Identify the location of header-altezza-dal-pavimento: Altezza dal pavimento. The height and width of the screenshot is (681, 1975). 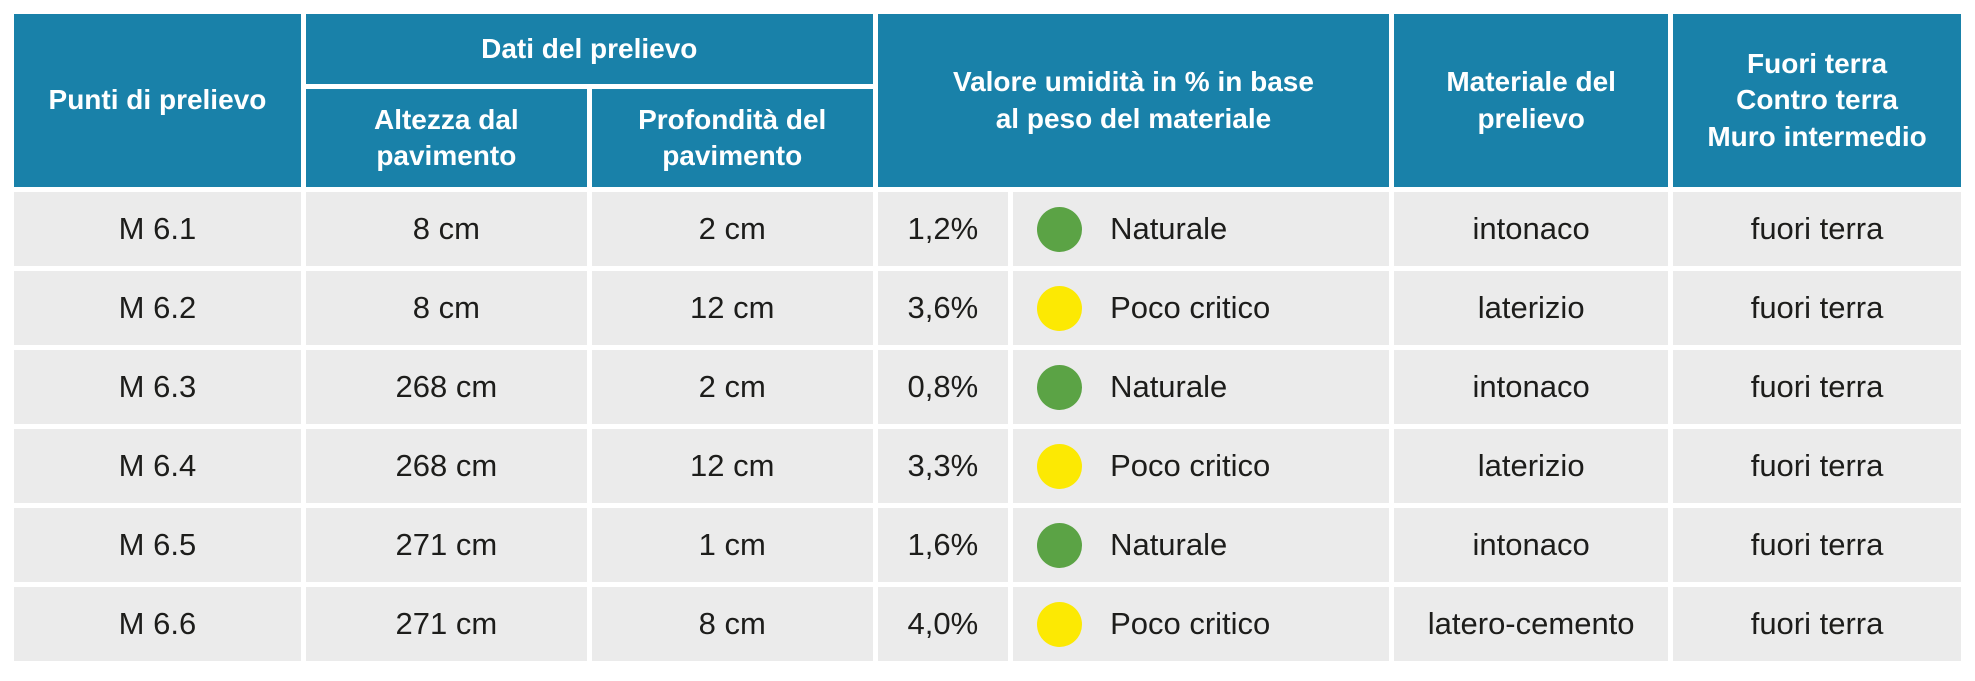
(446, 138).